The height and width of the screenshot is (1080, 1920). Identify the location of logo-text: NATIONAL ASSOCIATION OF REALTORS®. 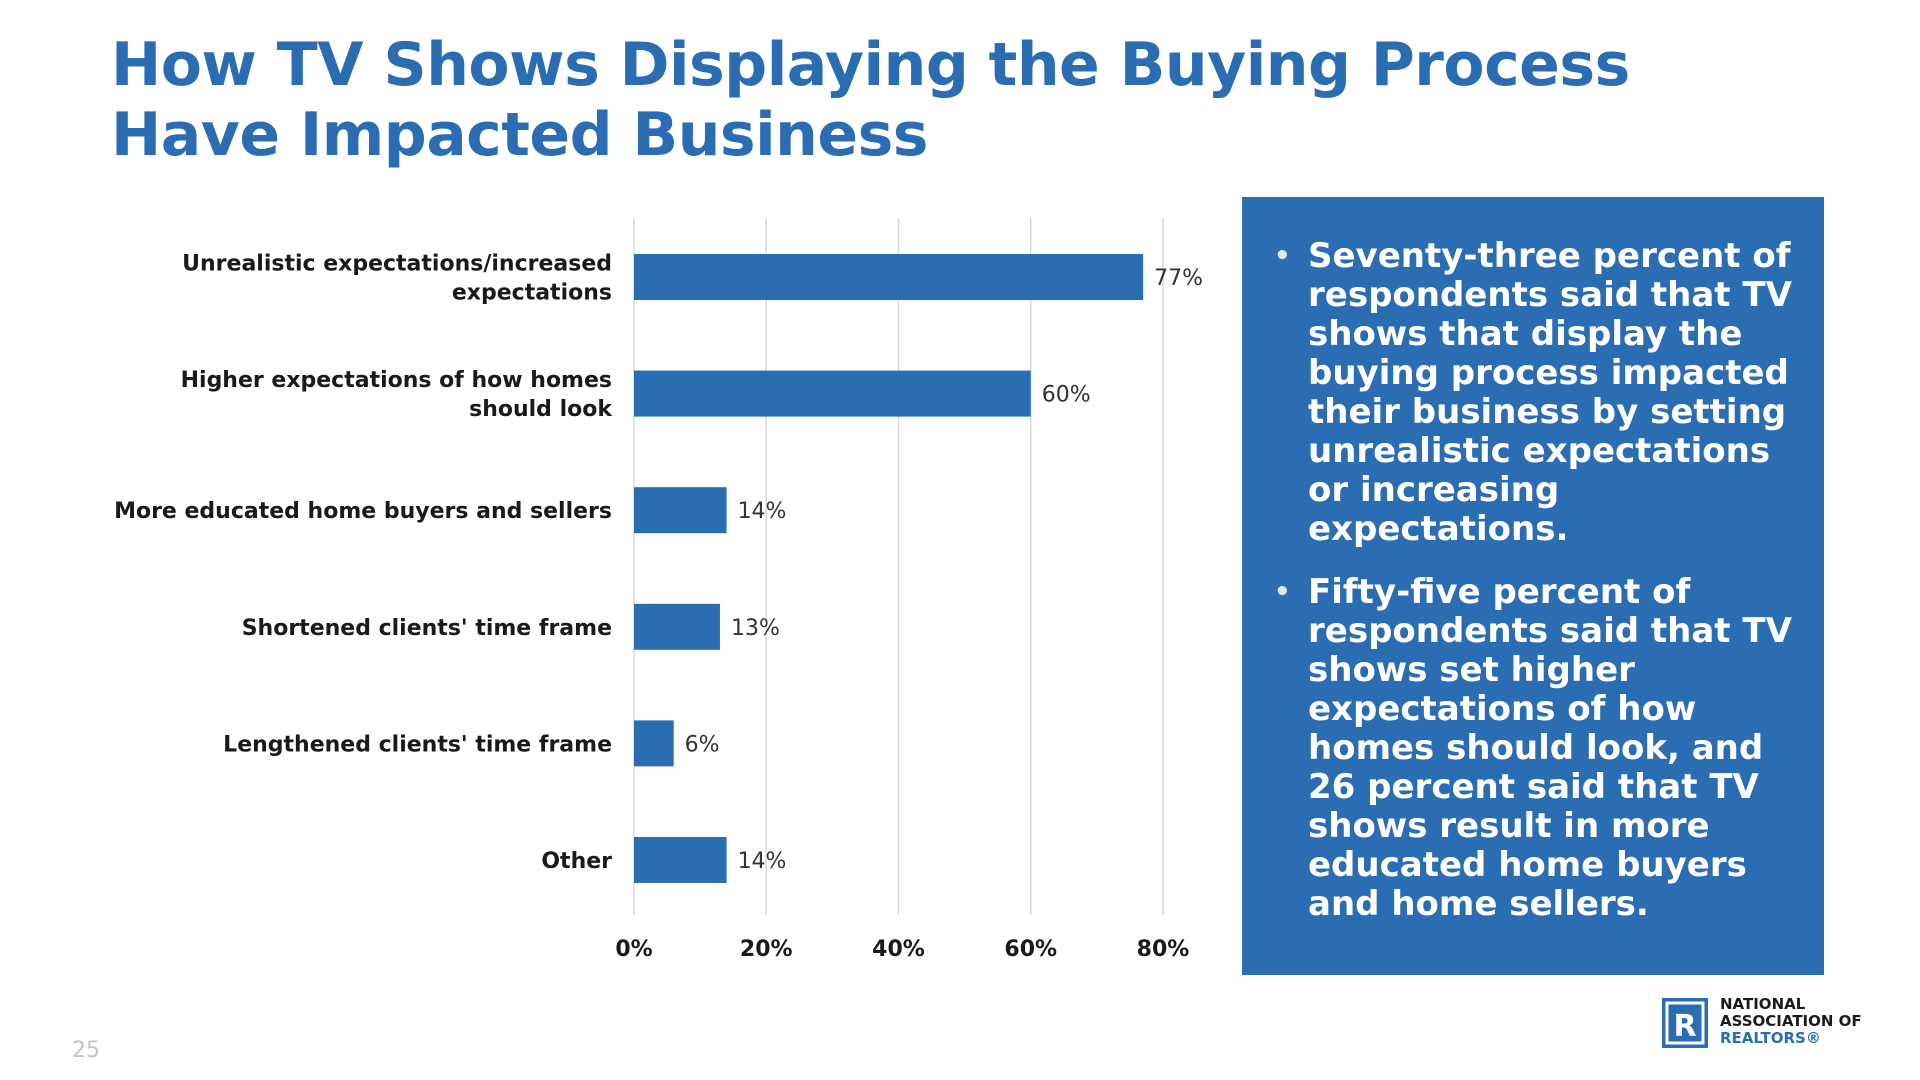
(1791, 1021).